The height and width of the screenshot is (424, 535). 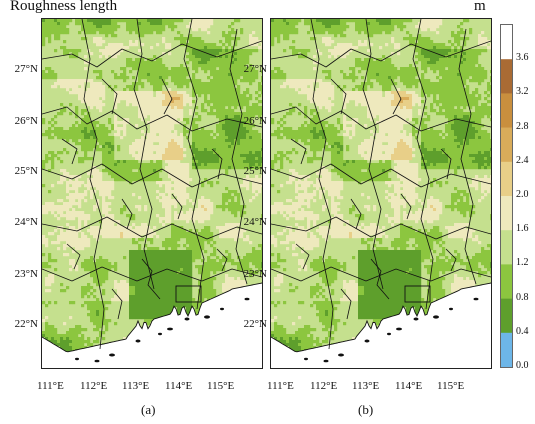 What do you see at coordinates (480, 7) in the screenshot?
I see `unit-label: m` at bounding box center [480, 7].